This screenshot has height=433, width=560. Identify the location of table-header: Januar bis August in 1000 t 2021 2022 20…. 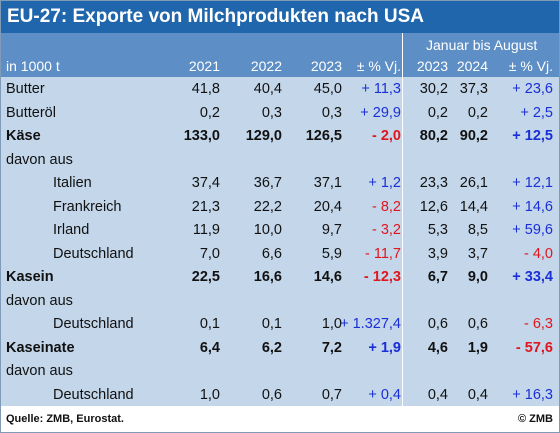
(280, 55).